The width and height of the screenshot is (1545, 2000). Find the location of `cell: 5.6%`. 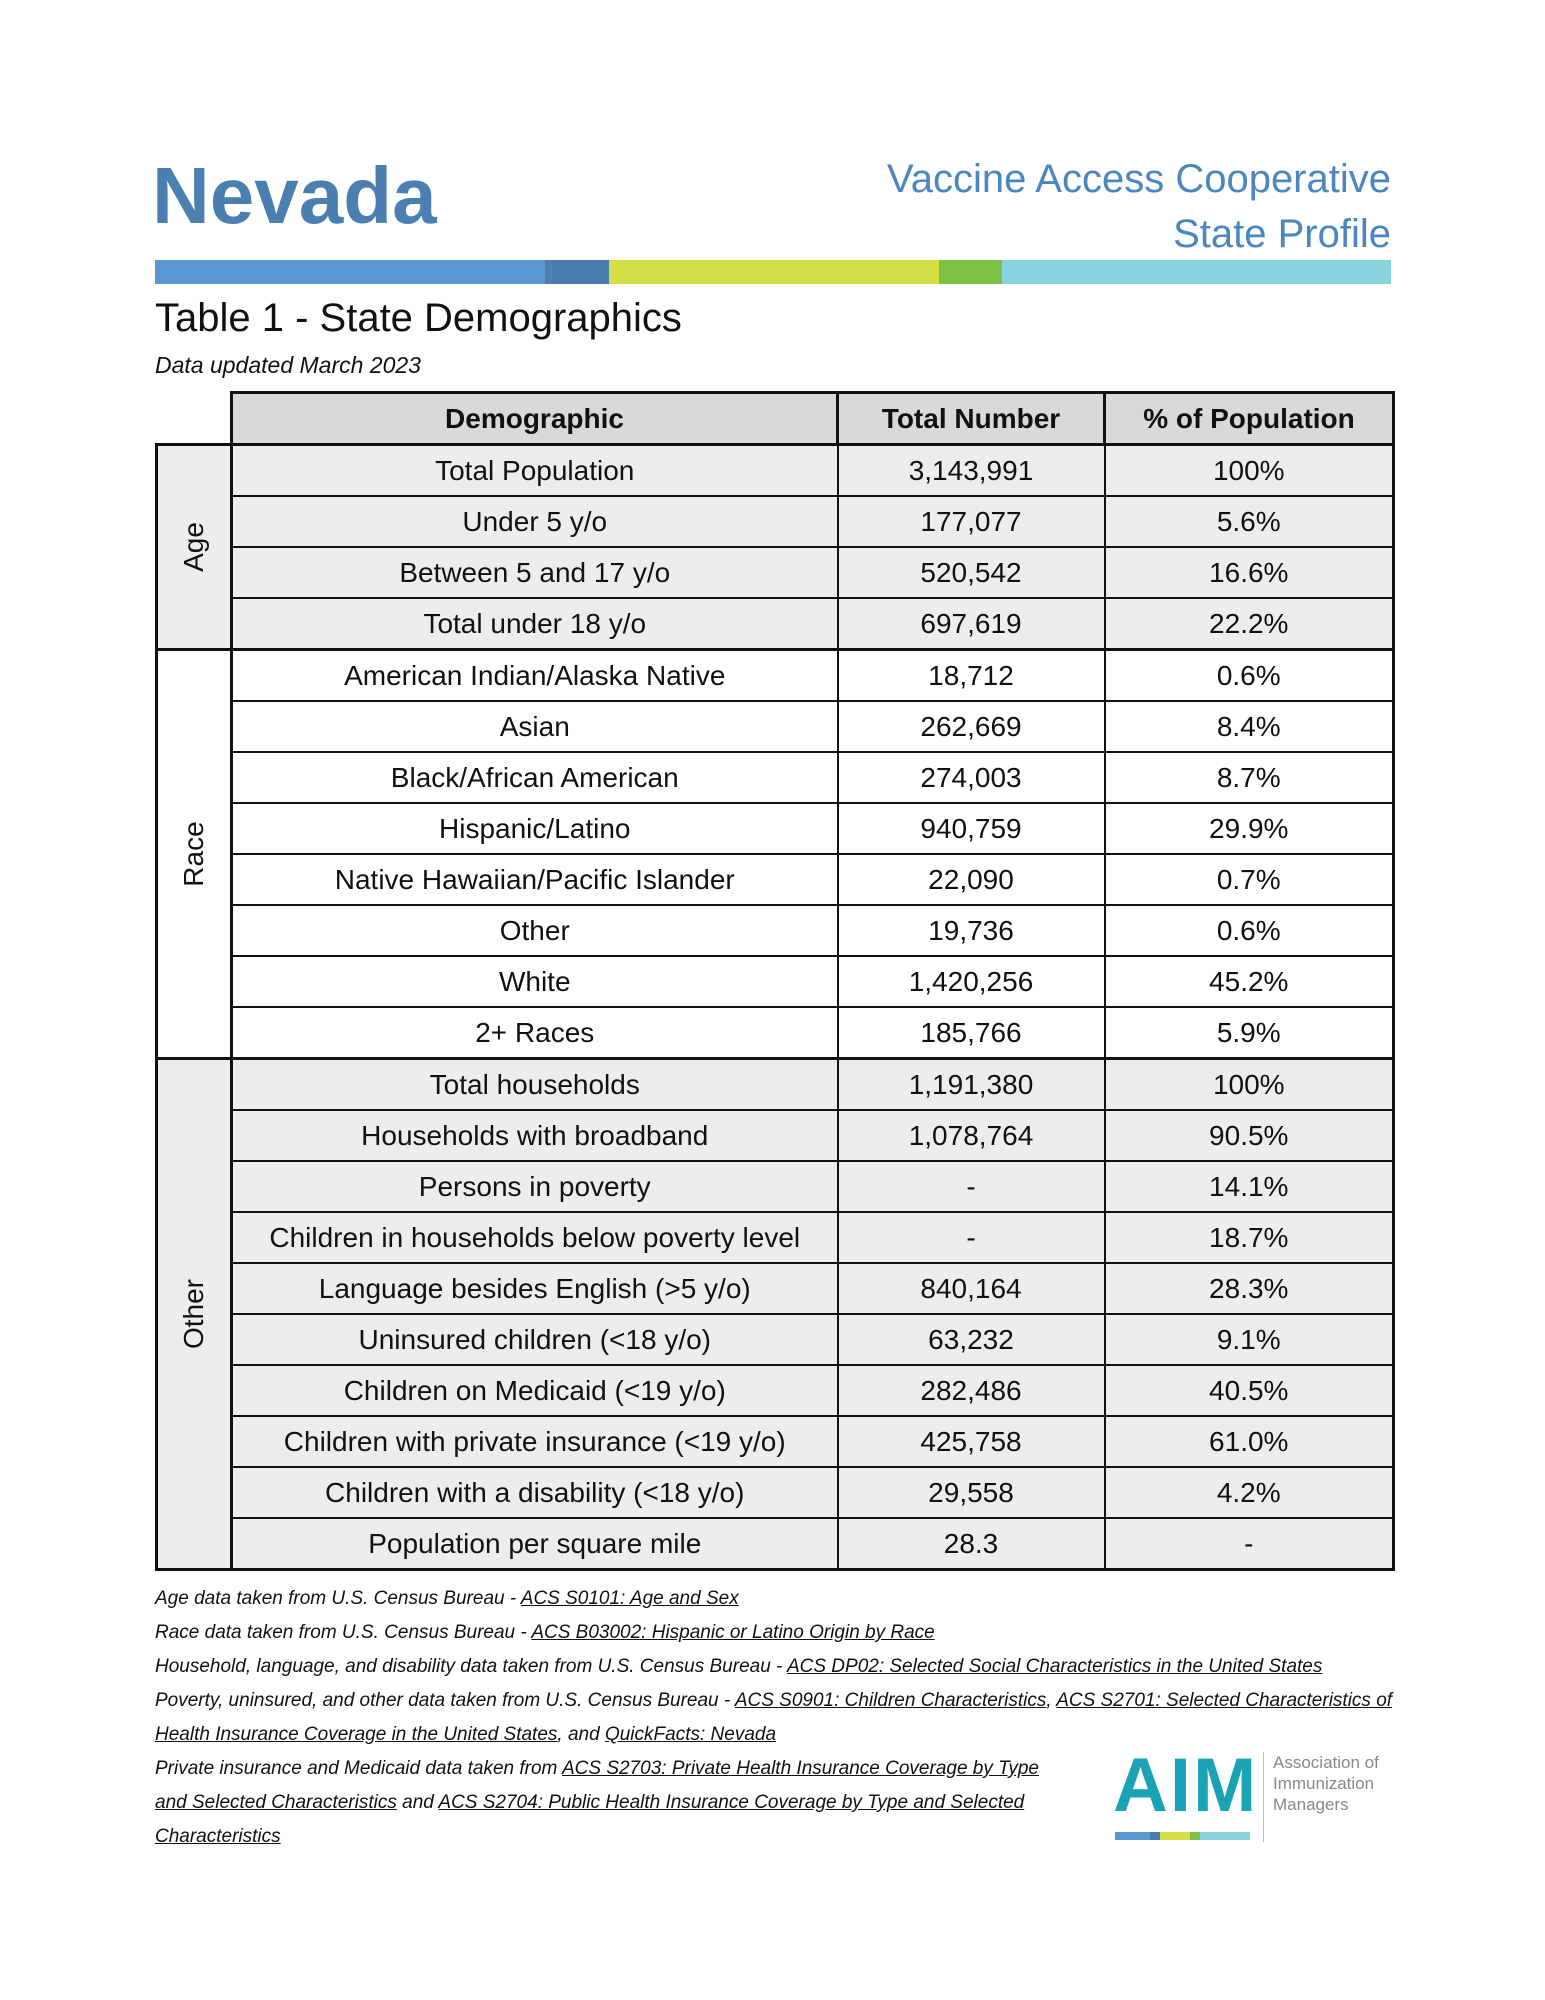

cell: 5.6% is located at coordinates (1249, 521).